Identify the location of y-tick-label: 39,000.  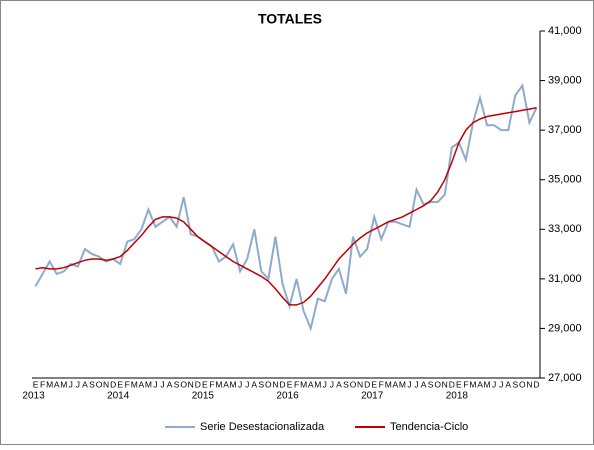
(565, 80).